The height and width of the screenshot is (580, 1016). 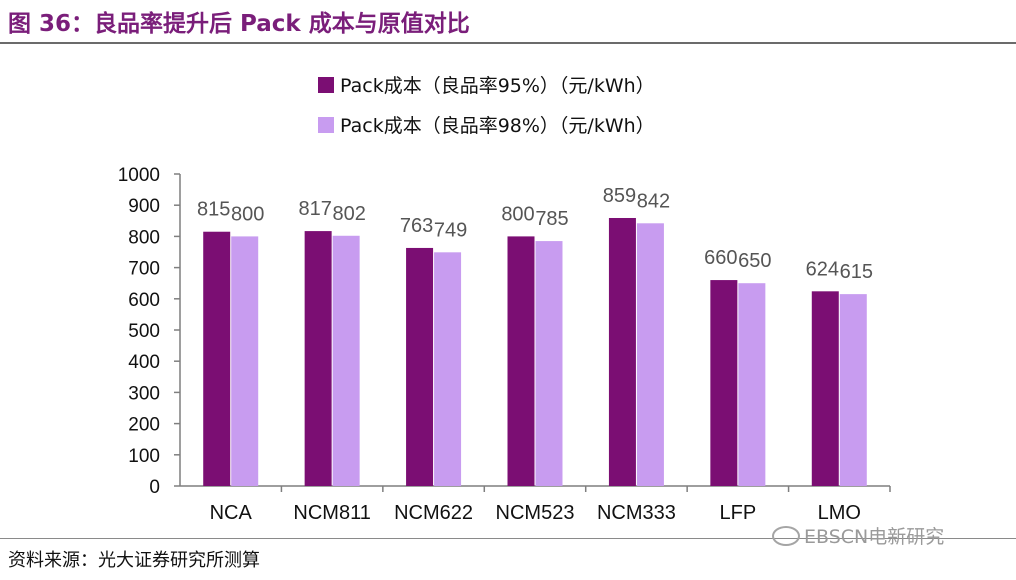 What do you see at coordinates (619, 196) in the screenshot?
I see `data-label: 859` at bounding box center [619, 196].